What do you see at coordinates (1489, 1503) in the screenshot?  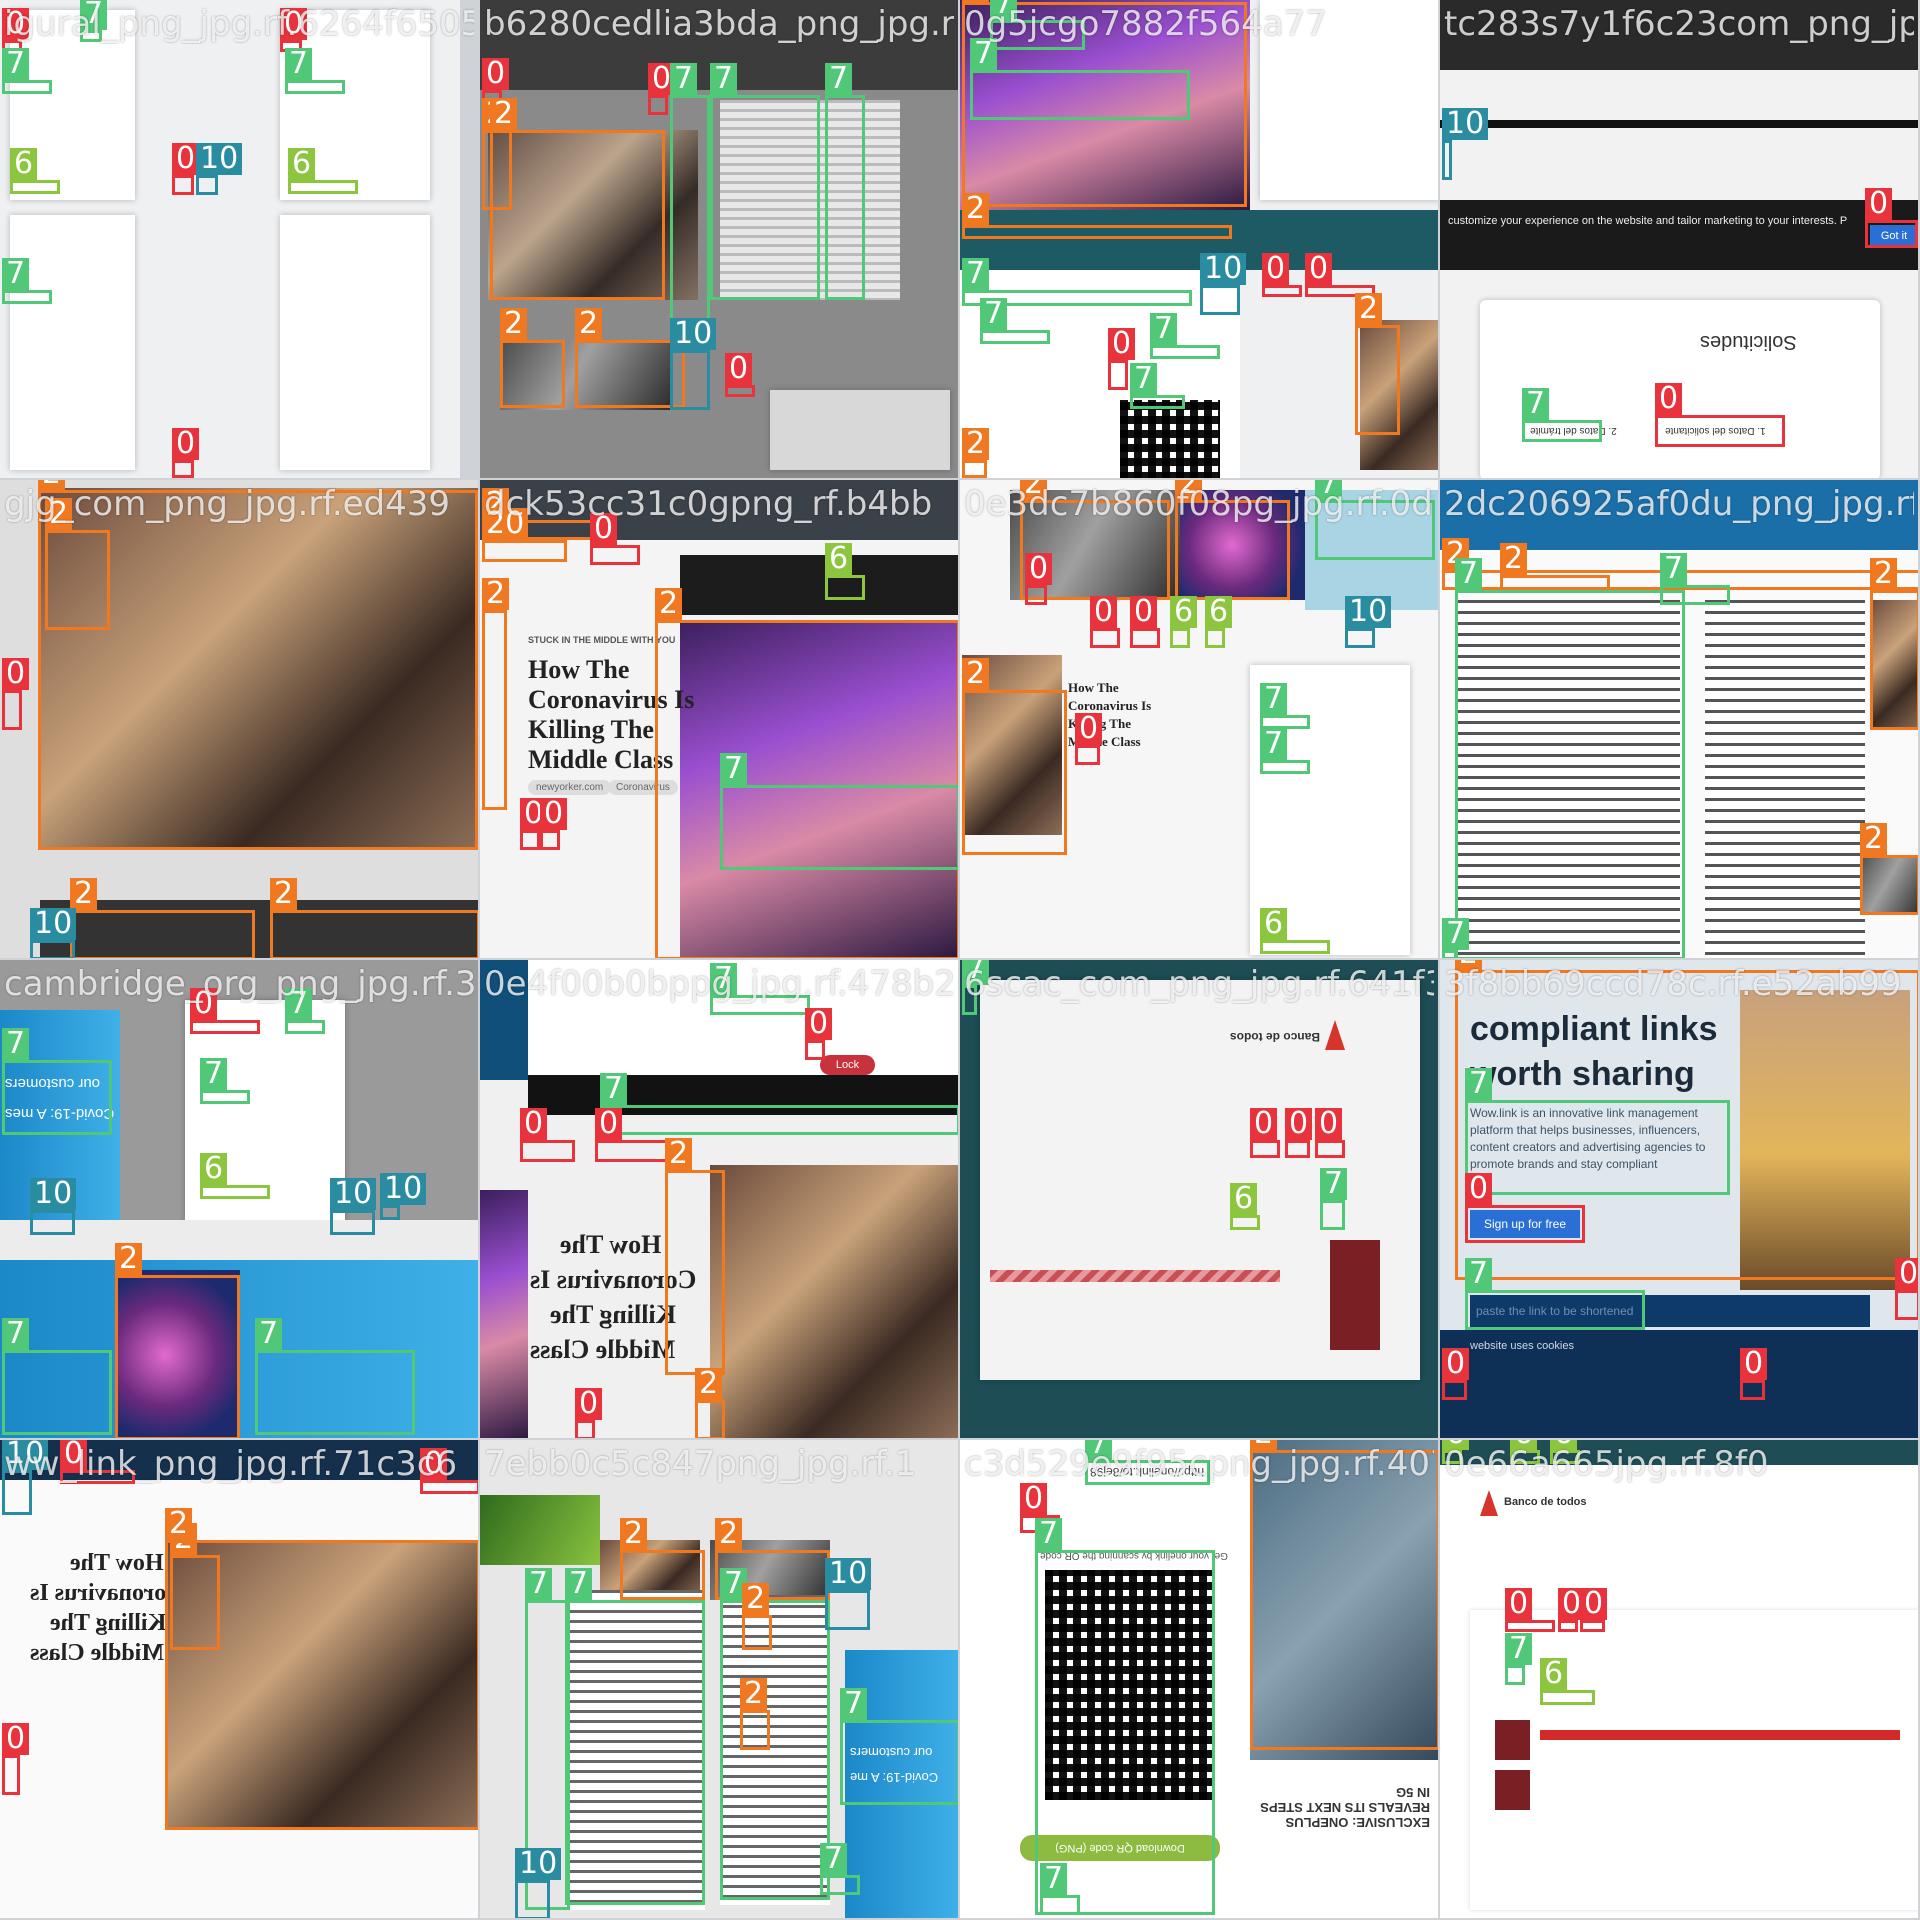 I see `bank-logo` at bounding box center [1489, 1503].